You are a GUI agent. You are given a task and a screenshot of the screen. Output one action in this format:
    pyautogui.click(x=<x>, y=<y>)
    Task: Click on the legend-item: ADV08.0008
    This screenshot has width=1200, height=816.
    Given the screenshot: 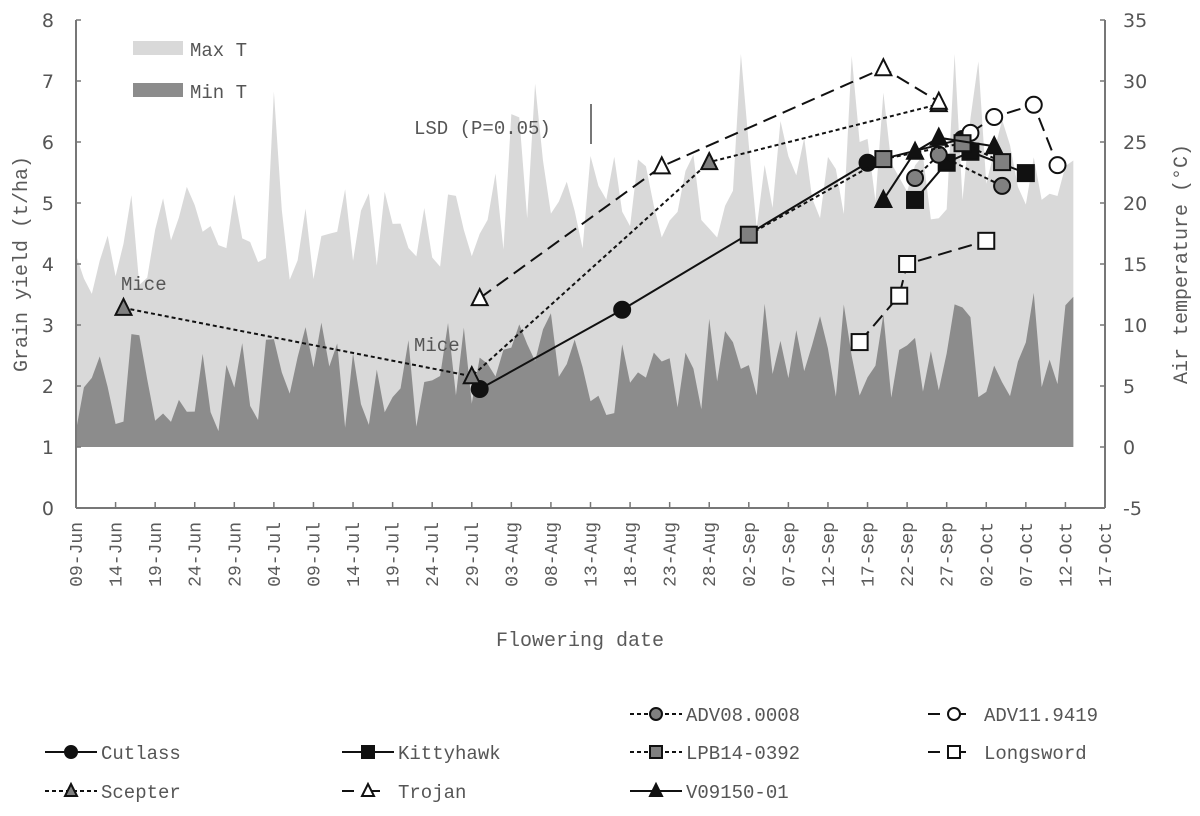 What is the action you would take?
    pyautogui.click(x=715, y=716)
    